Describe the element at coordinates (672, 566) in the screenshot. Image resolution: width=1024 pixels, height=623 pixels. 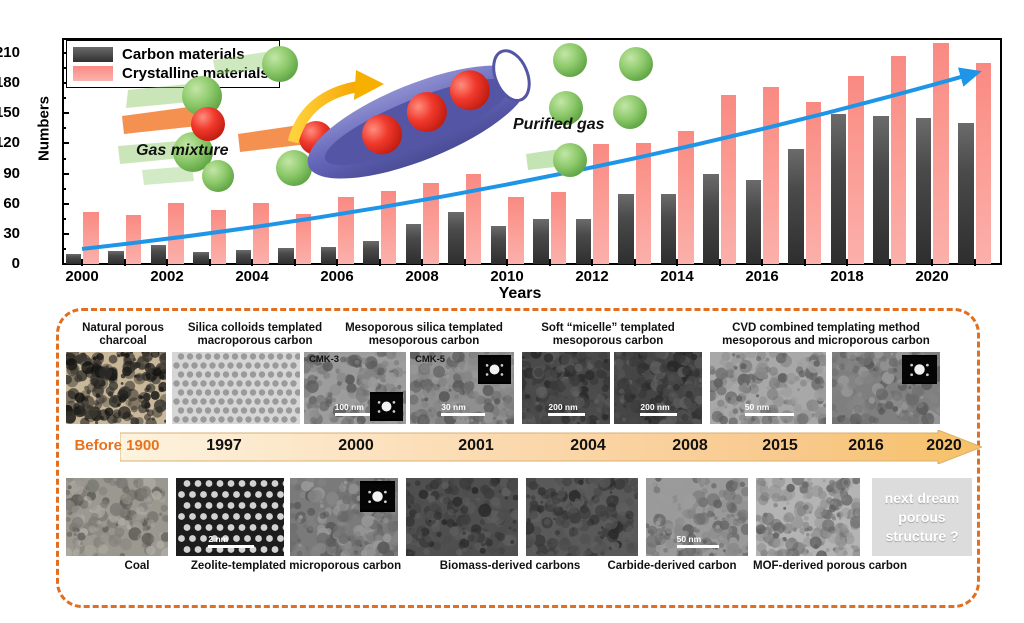
I see `bottom-label-carbide-derived: Carbide-derived carbon` at that location.